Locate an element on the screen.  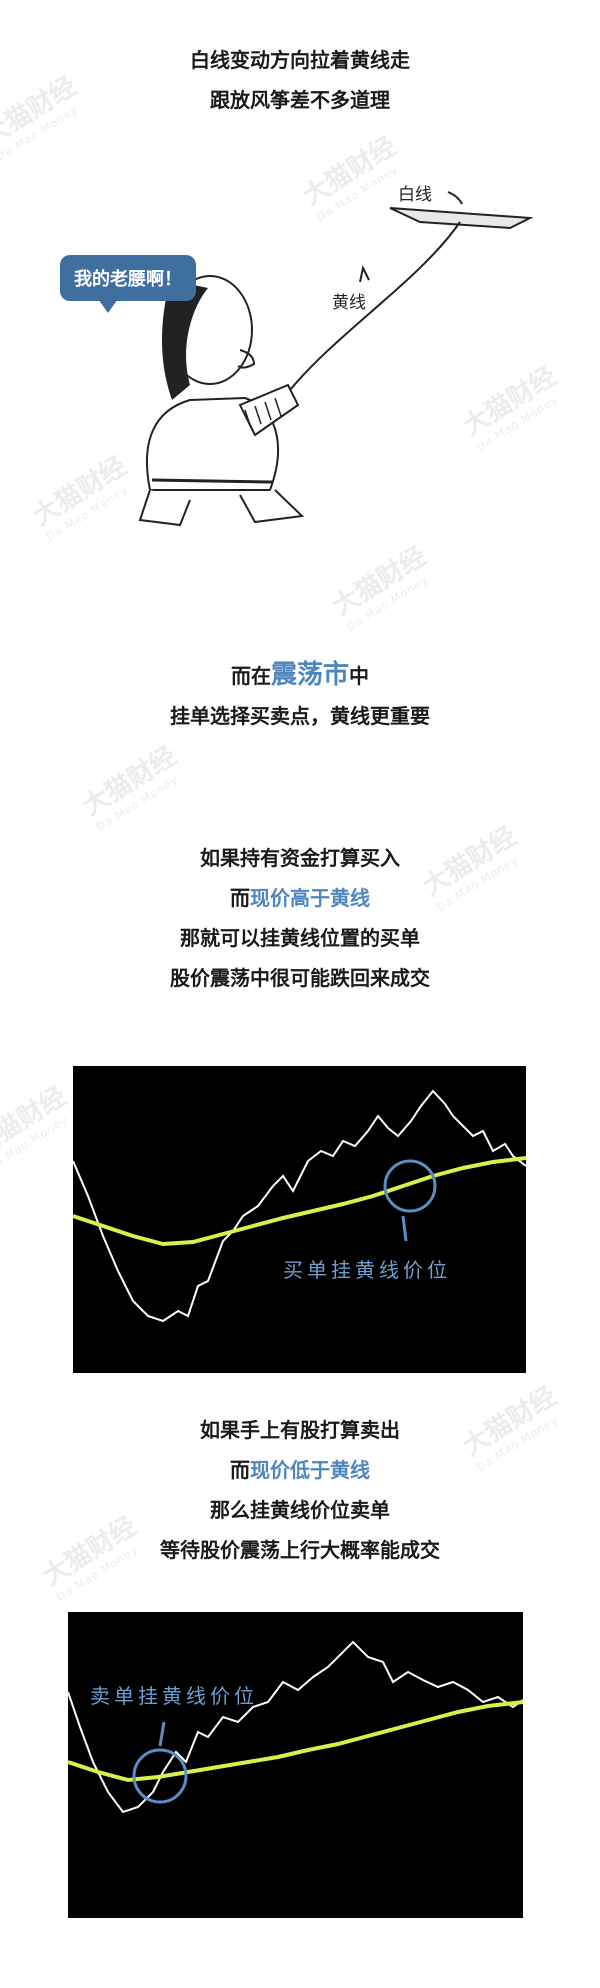
range-line-2: 挂单选择买卖点，黄线更重要 is located at coordinates (300, 716).